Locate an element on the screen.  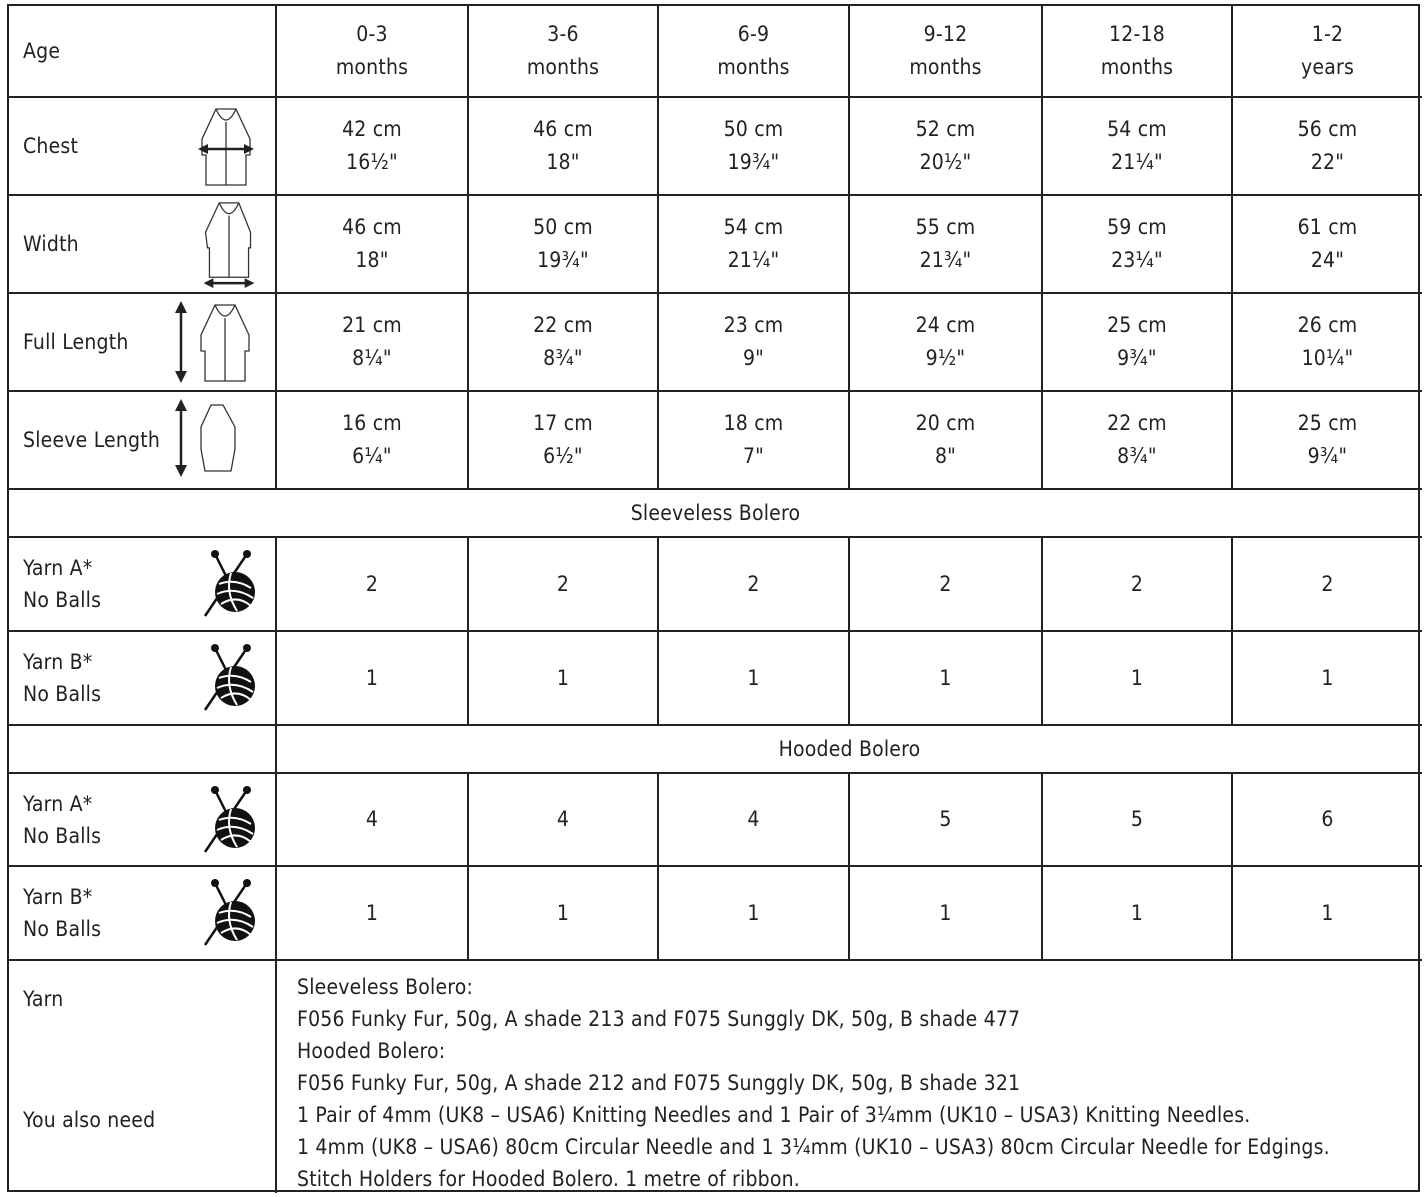
value-line: 61 cm is located at coordinates (1327, 227).